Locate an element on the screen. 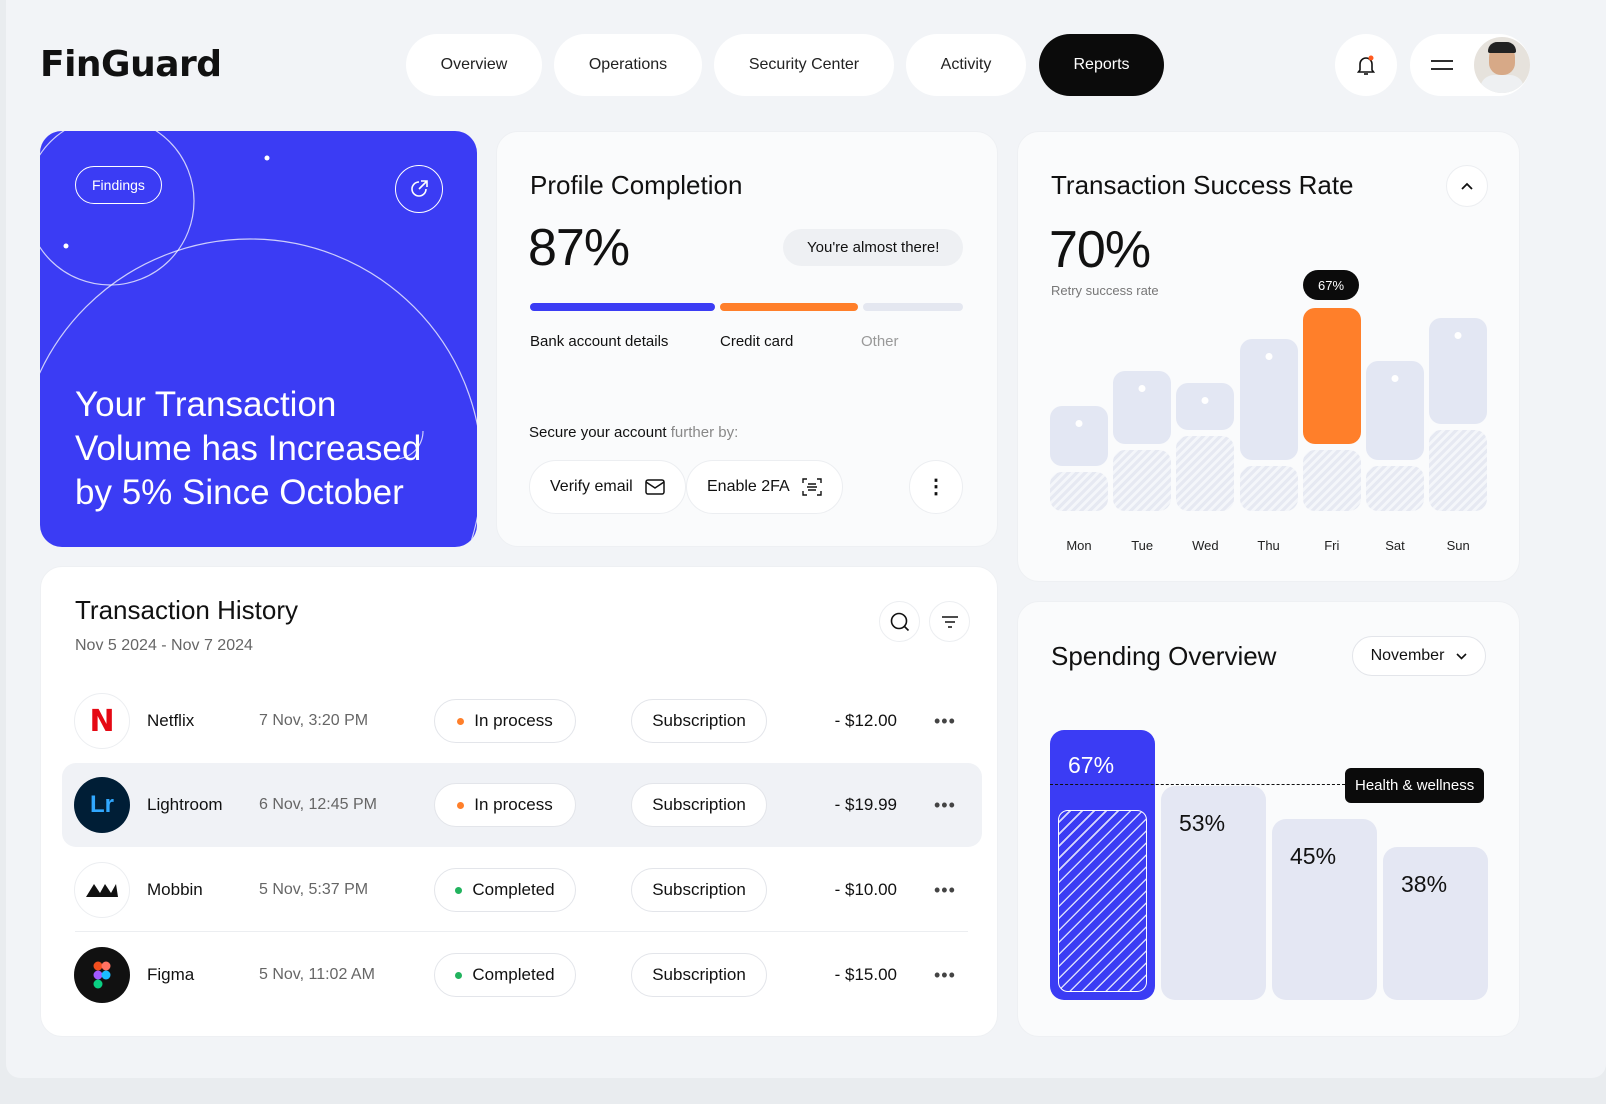  transaction-date: 5 Nov, 5:37 PM is located at coordinates (314, 889).